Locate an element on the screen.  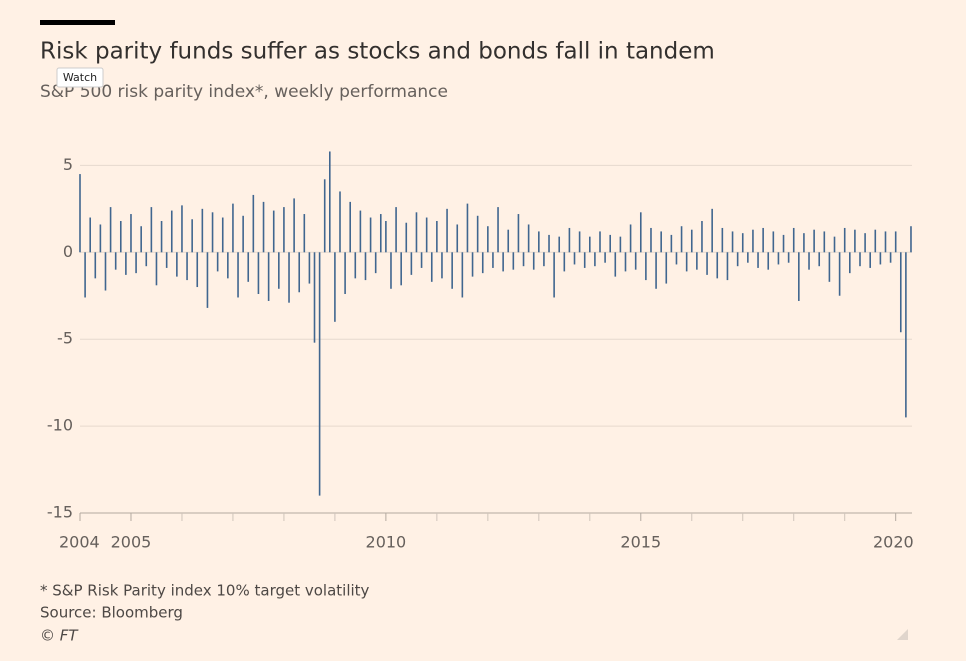
x-tick-label: 2004 is located at coordinates (79, 542).